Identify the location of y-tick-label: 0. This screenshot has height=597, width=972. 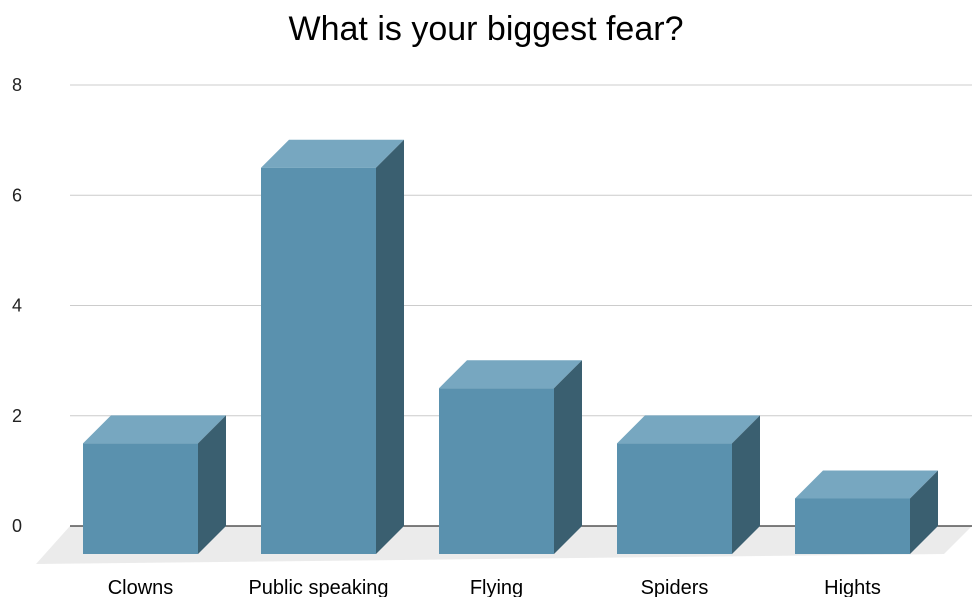
(17, 526).